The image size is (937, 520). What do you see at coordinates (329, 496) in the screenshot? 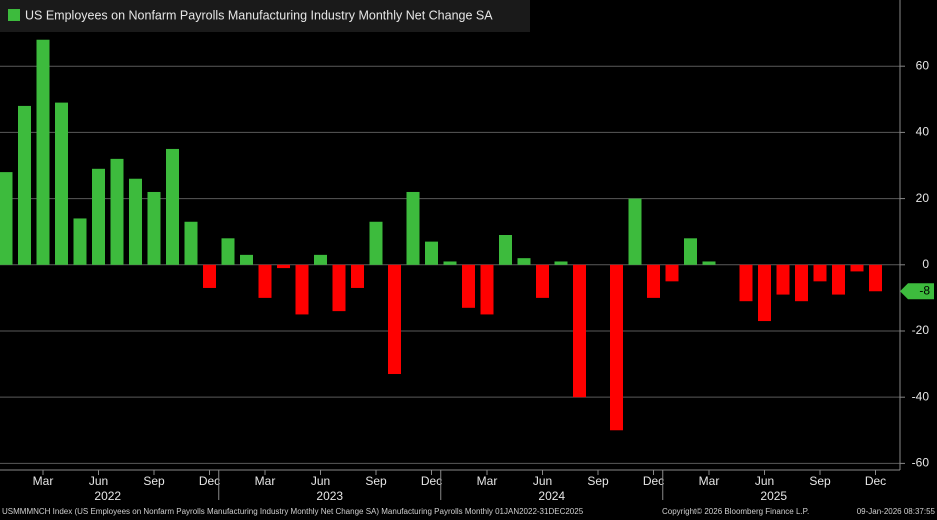
I see `year-label: 2023` at bounding box center [329, 496].